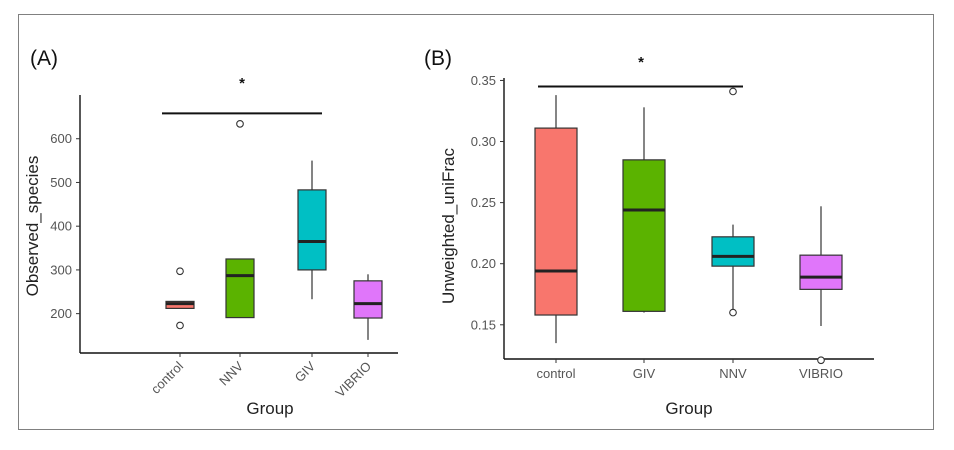 The height and width of the screenshot is (450, 954). I want to click on x-tick-label-a: GIV, so click(305, 371).